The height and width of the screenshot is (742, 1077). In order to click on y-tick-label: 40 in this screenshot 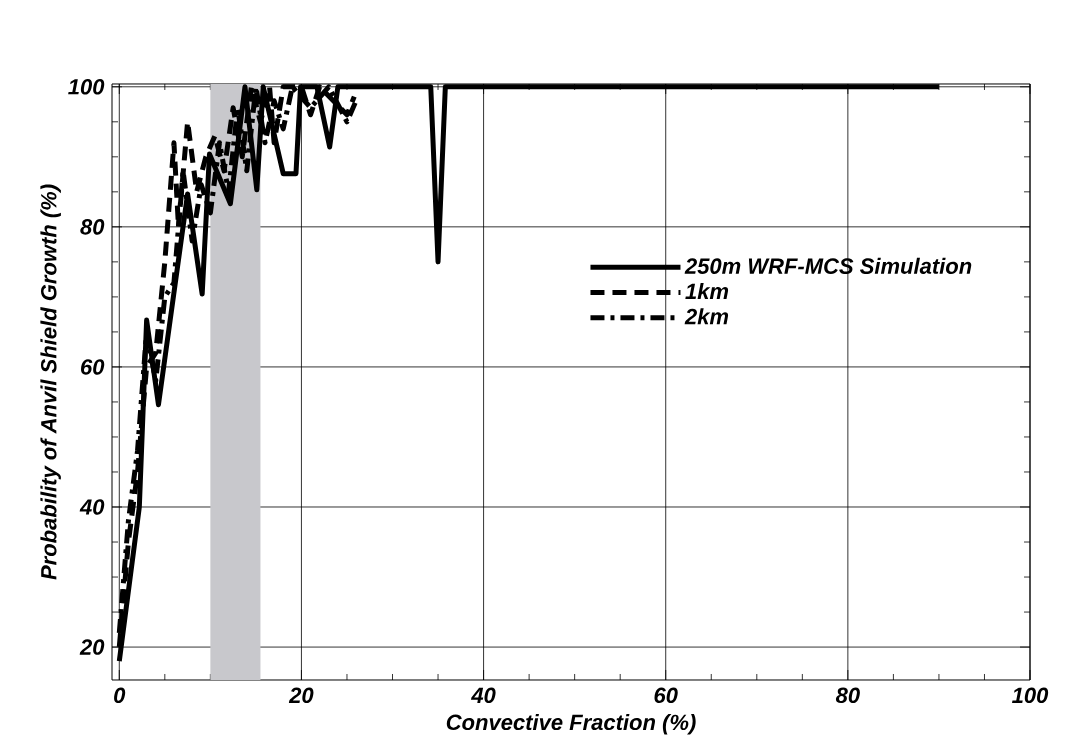, I will do `click(92, 507)`.